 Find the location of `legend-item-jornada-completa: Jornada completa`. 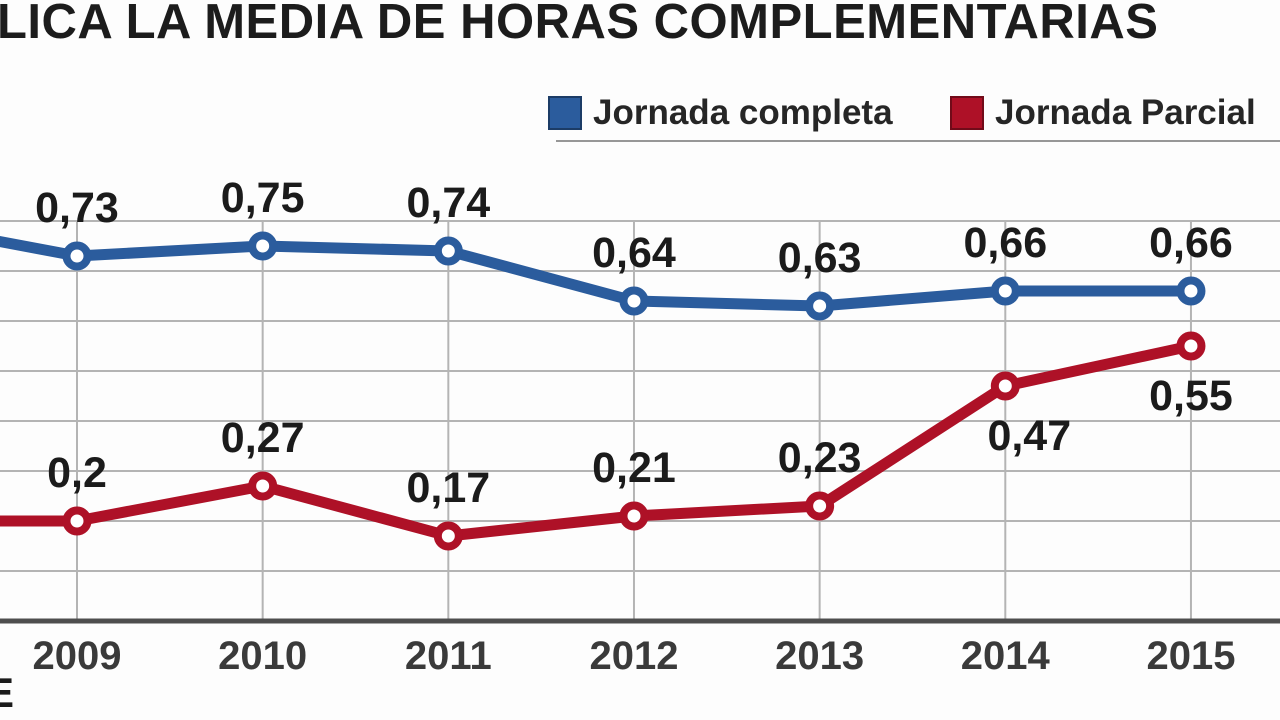

legend-item-jornada-completa: Jornada completa is located at coordinates (720, 112).